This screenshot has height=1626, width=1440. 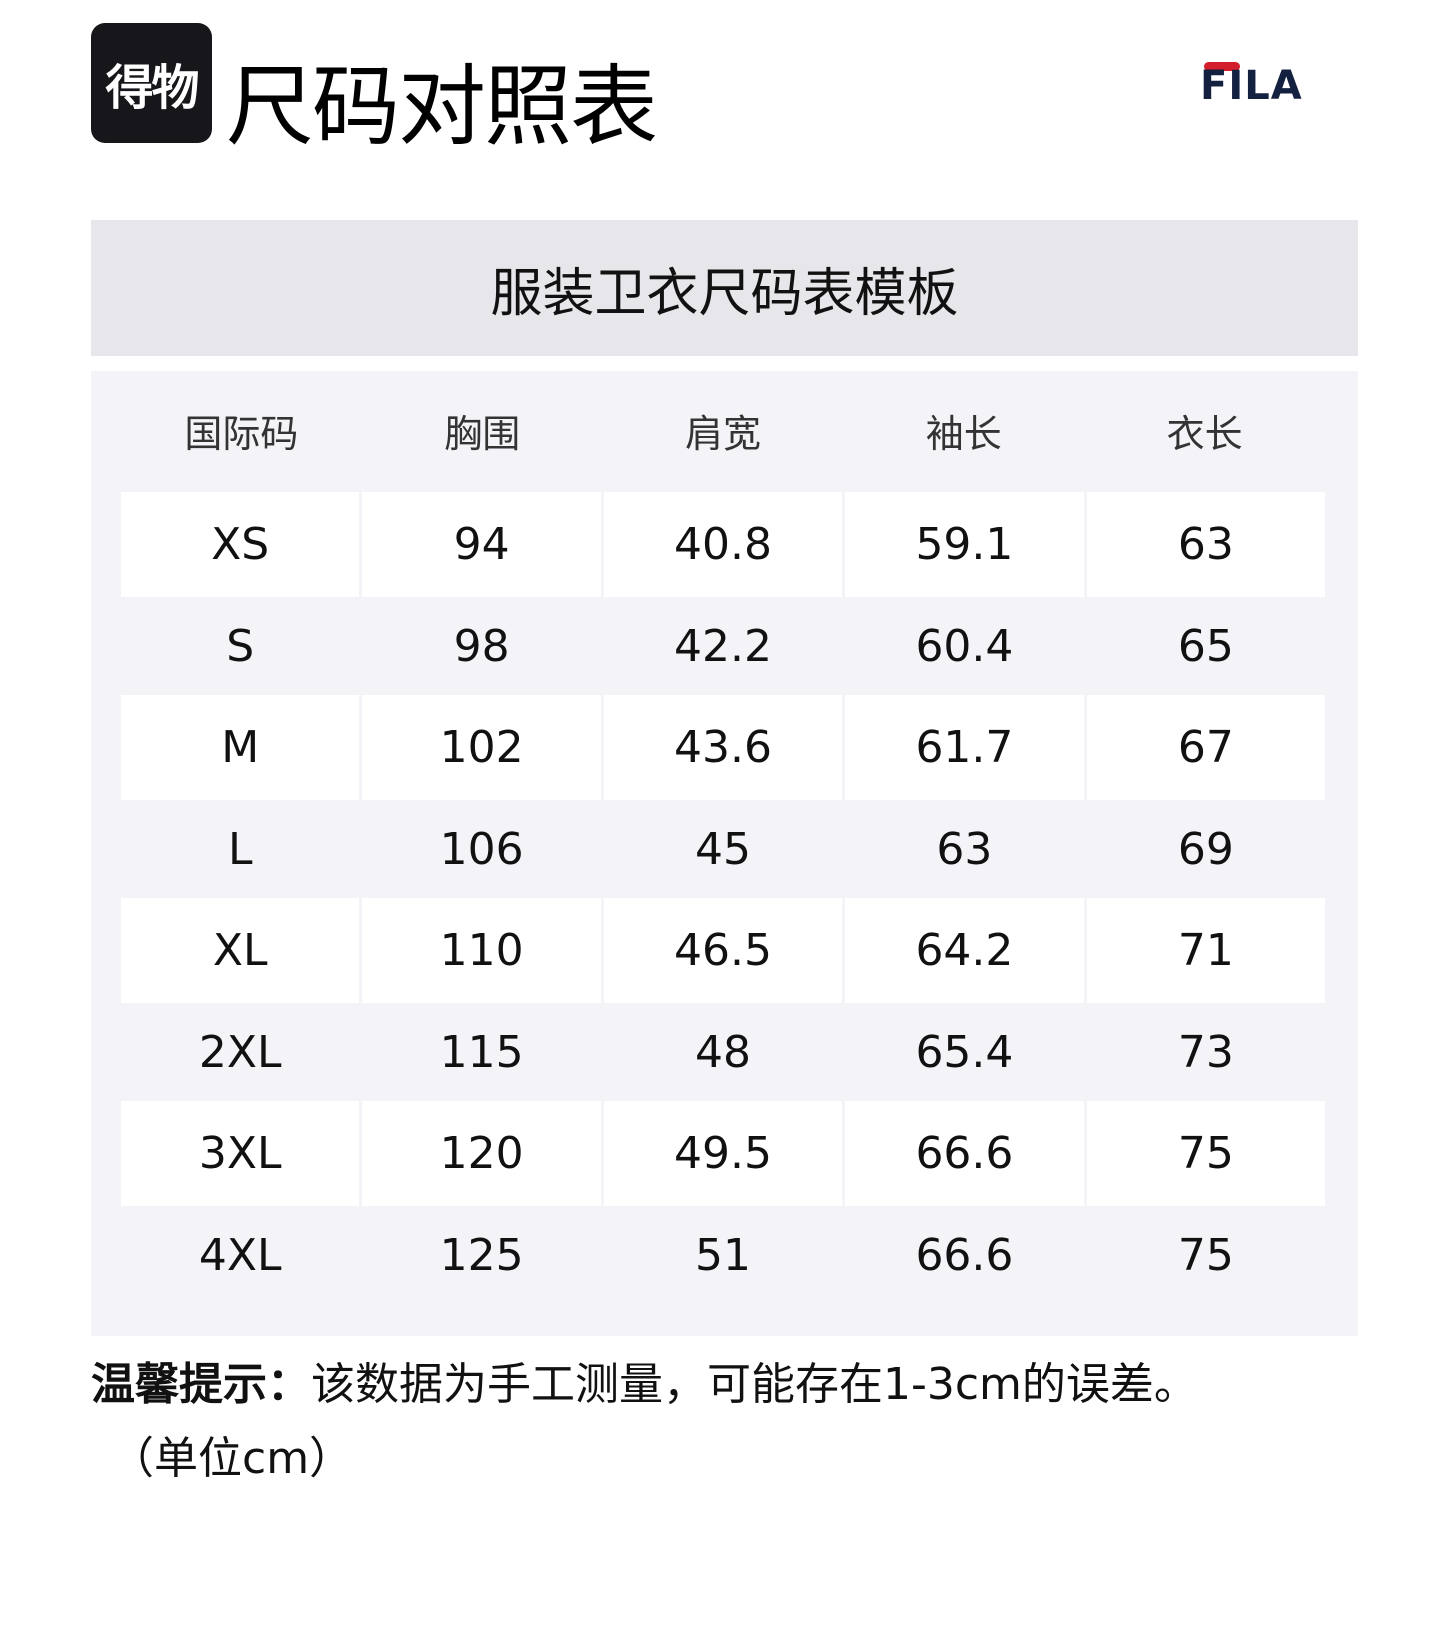 I want to click on tip-text: 该数据为手工测量，可能存在1-3cm的误差。, so click(x=754, y=1384).